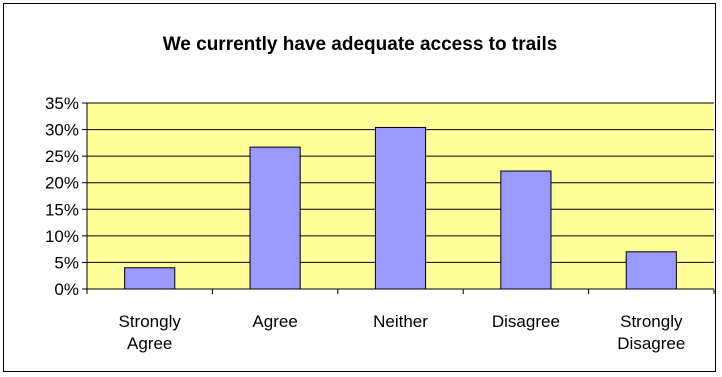 The image size is (722, 377). I want to click on x-category-label: Strongly Disagree, so click(651, 332).